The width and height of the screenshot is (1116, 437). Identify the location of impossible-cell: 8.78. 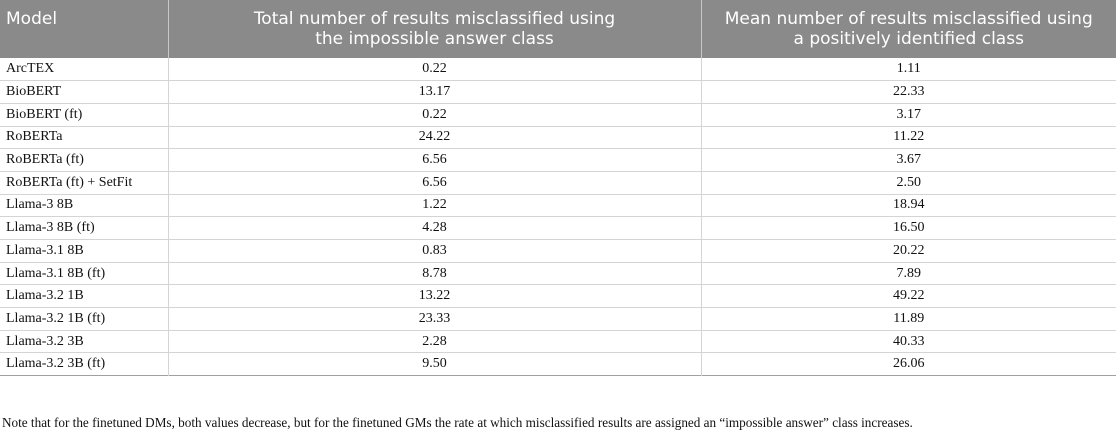
(435, 273).